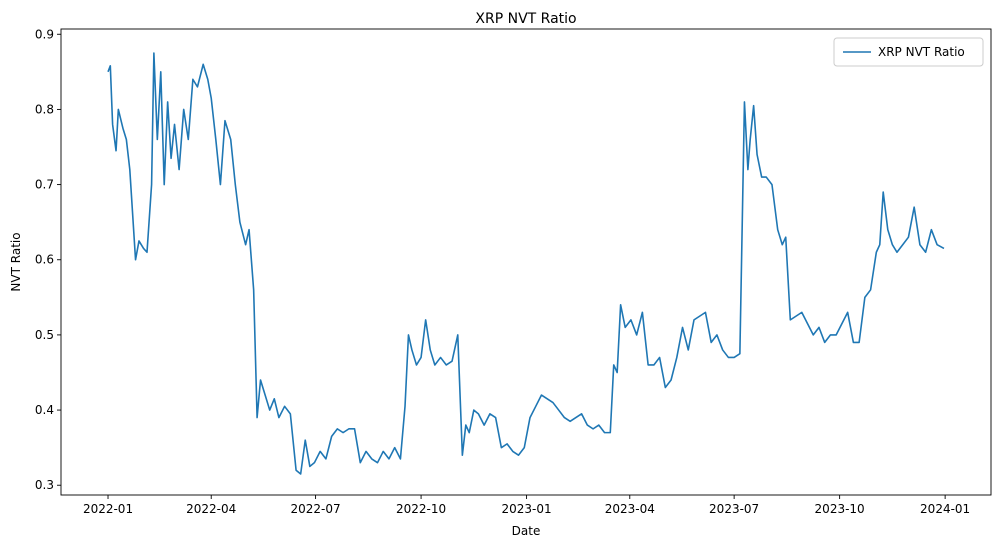 This screenshot has width=1001, height=547. I want to click on x-tick-label: 2024-01, so click(945, 509).